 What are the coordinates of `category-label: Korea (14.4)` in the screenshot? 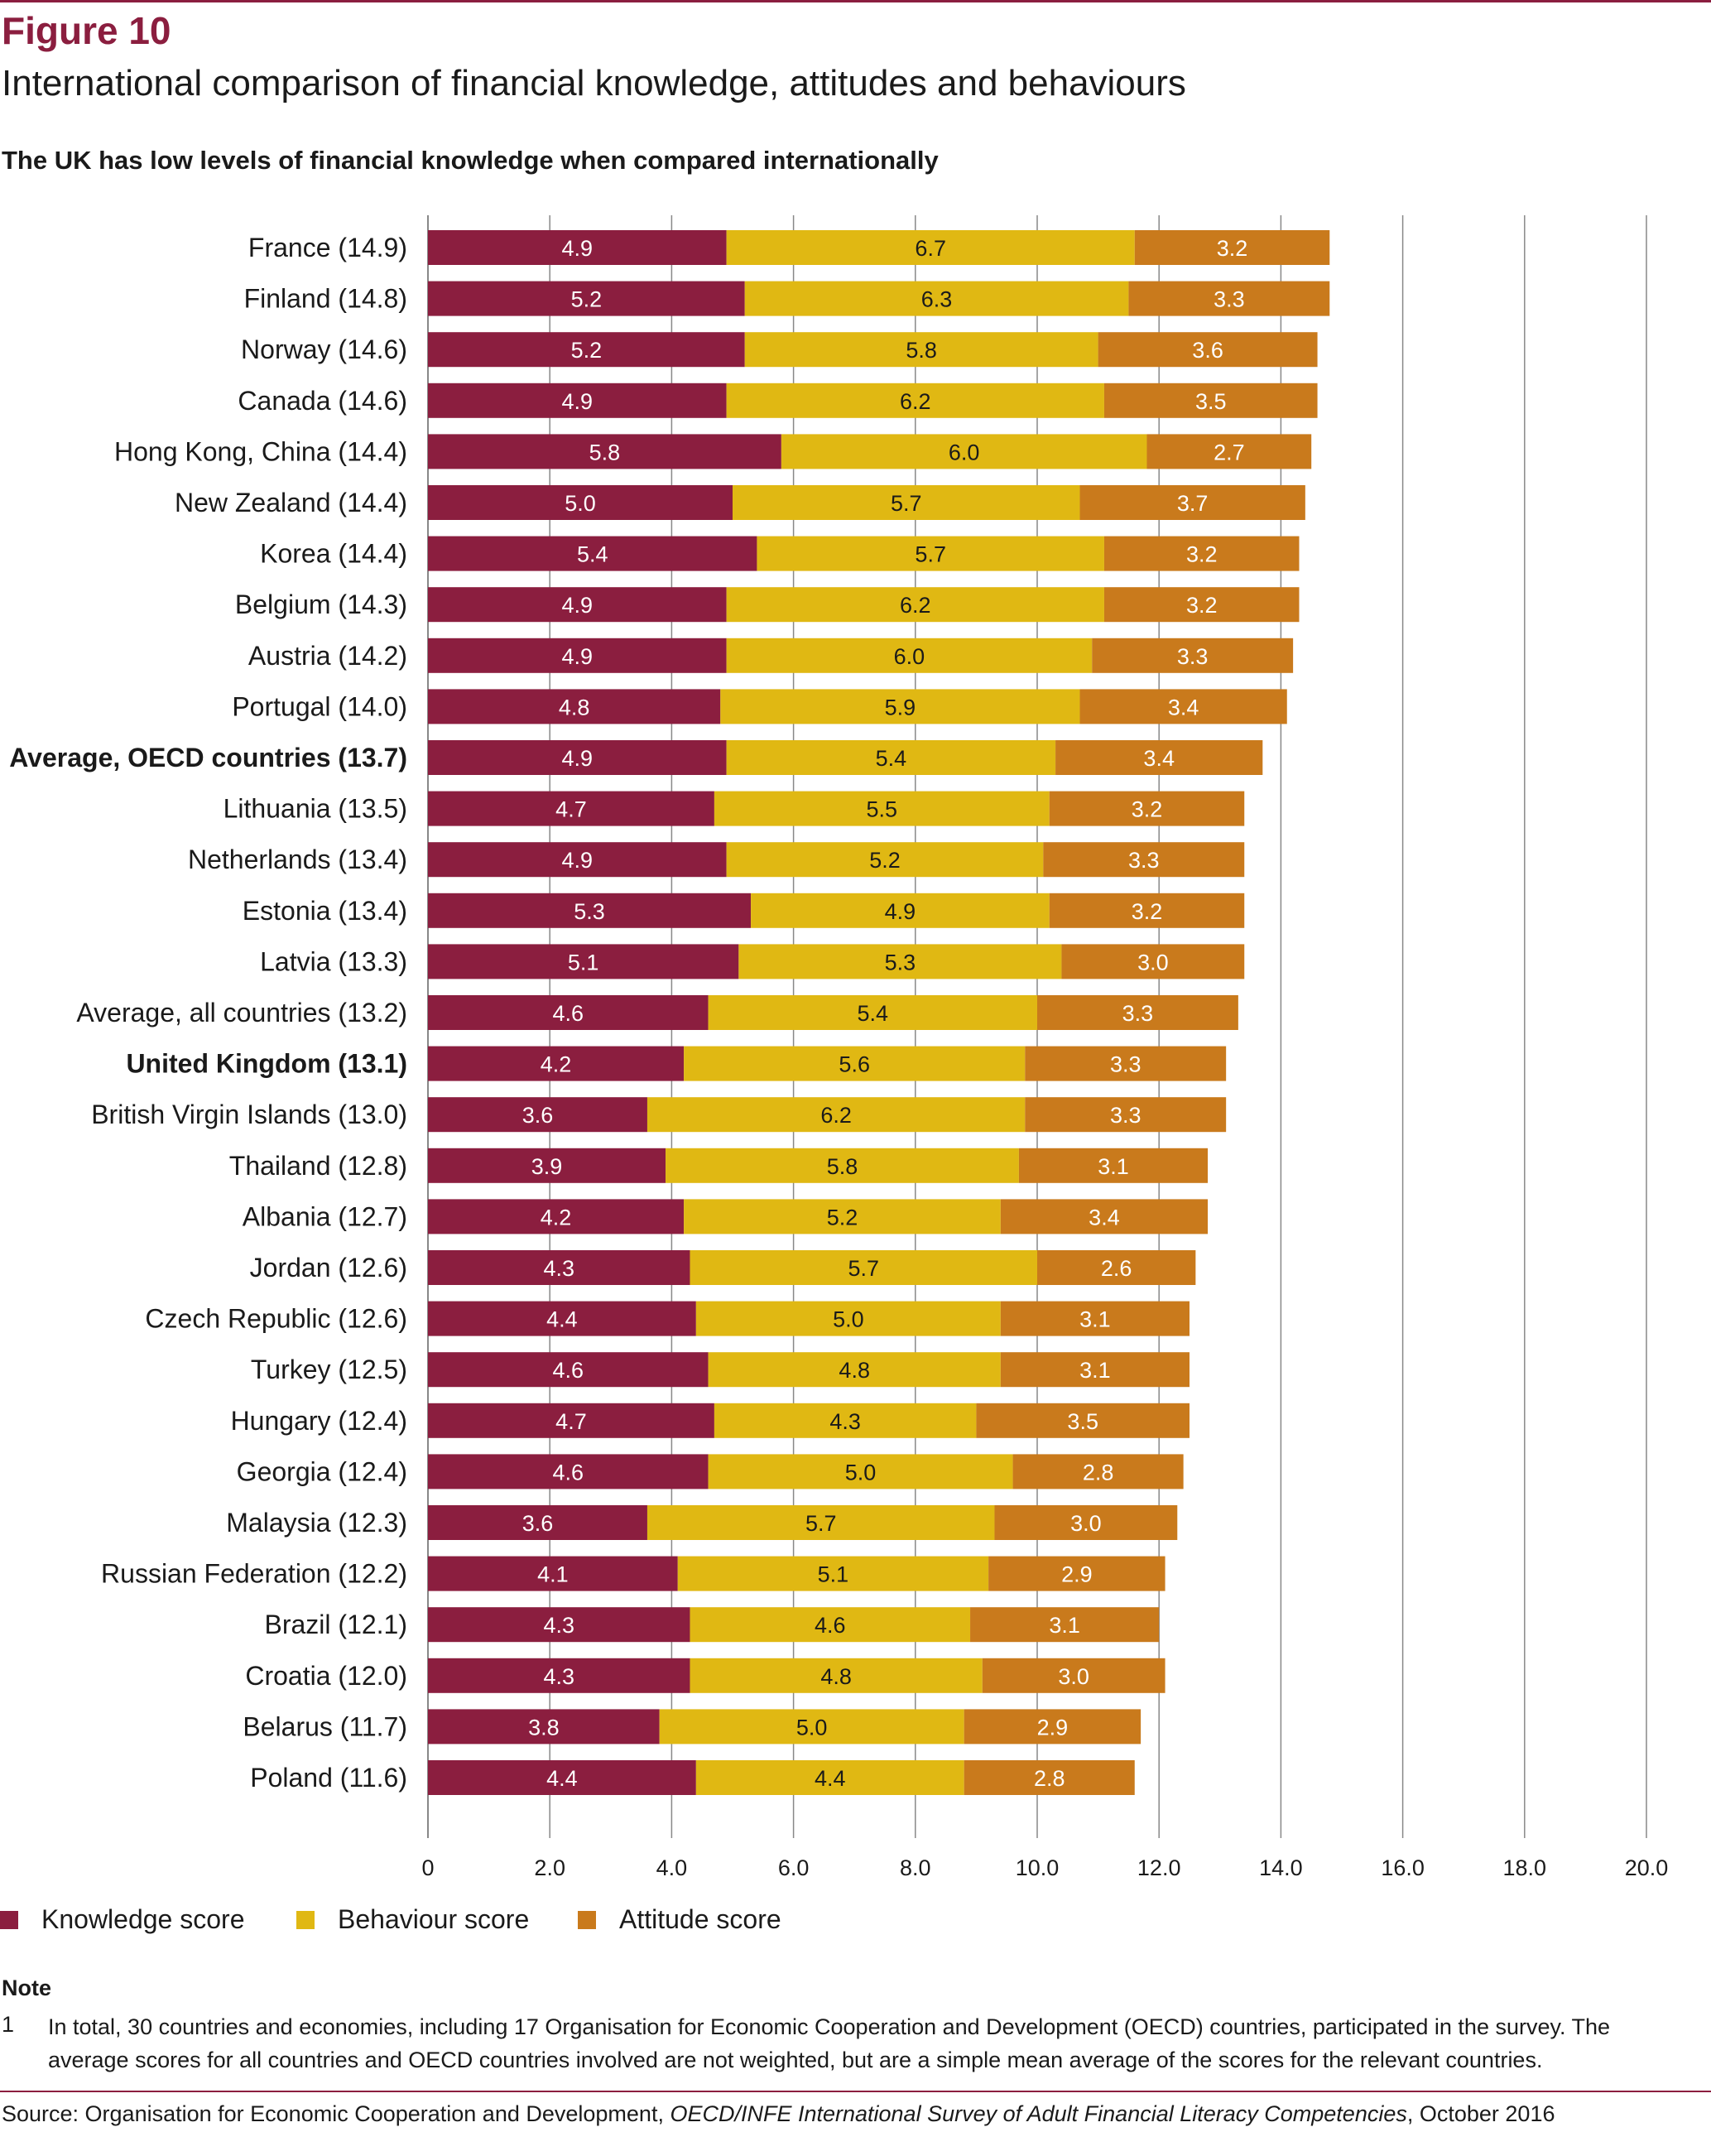 It's located at (333, 554).